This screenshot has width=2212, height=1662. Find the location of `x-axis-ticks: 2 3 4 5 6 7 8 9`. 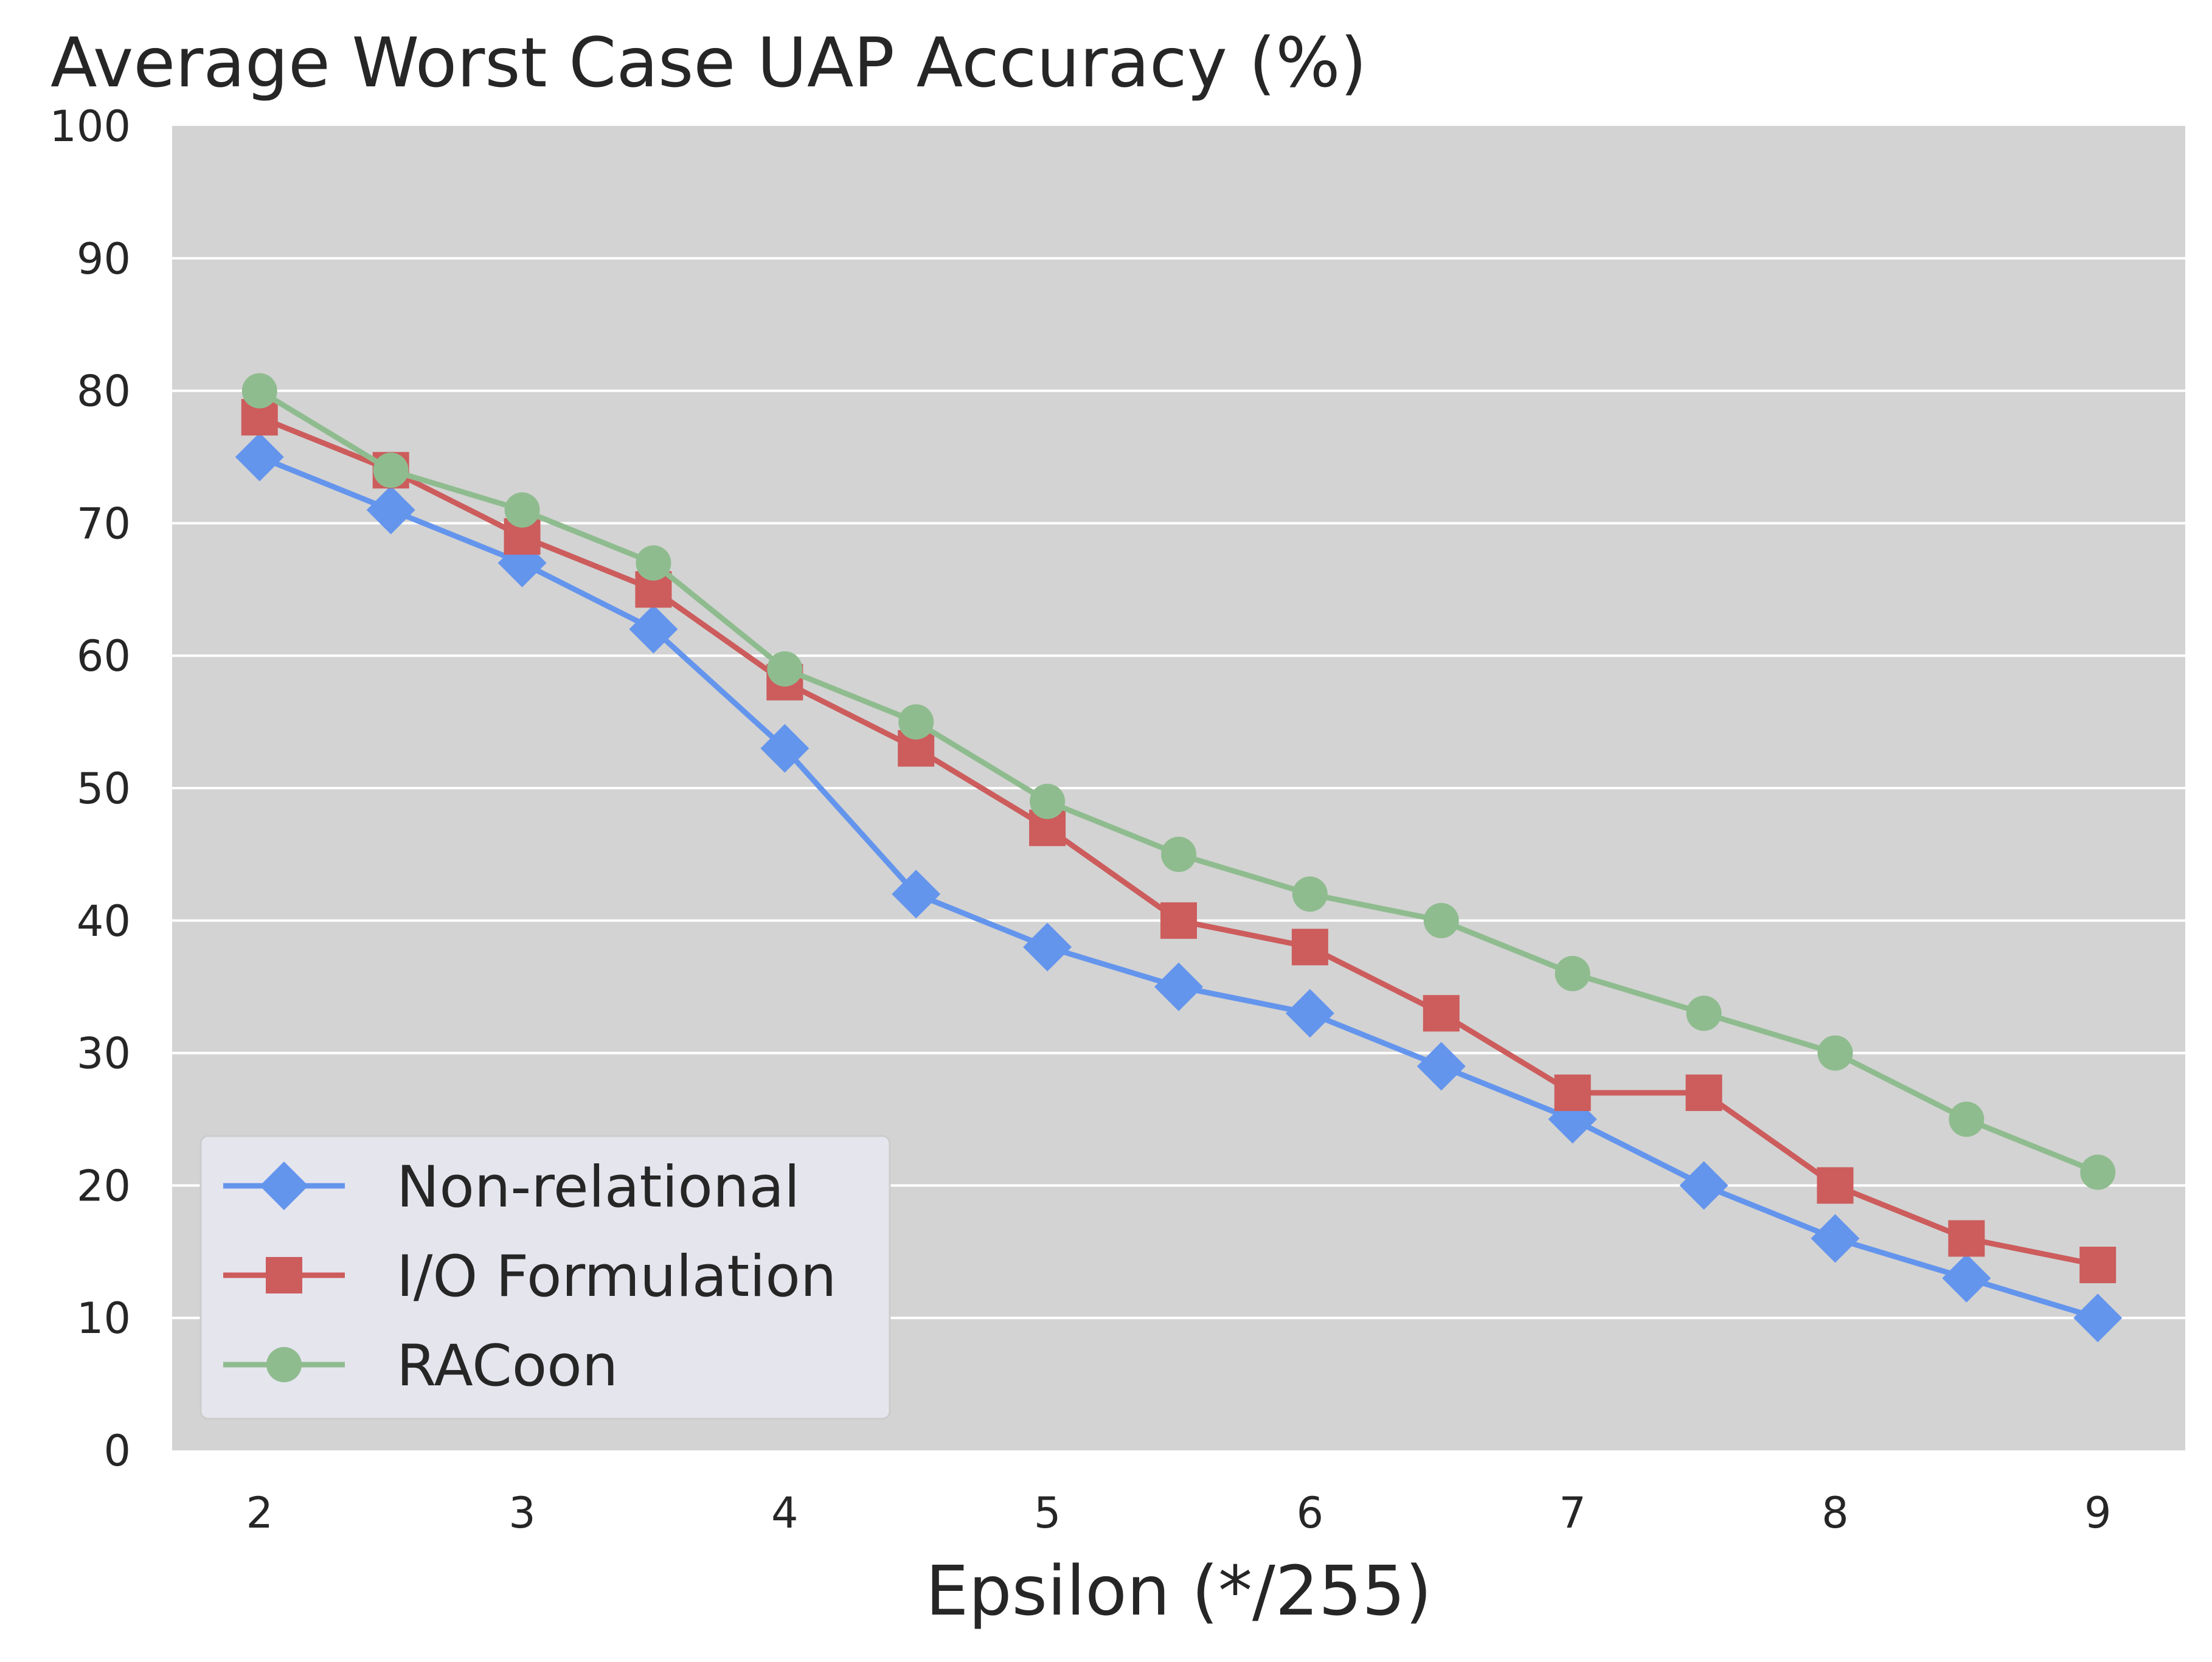

x-axis-ticks: 2 3 4 5 6 7 8 9 is located at coordinates (1179, 1513).